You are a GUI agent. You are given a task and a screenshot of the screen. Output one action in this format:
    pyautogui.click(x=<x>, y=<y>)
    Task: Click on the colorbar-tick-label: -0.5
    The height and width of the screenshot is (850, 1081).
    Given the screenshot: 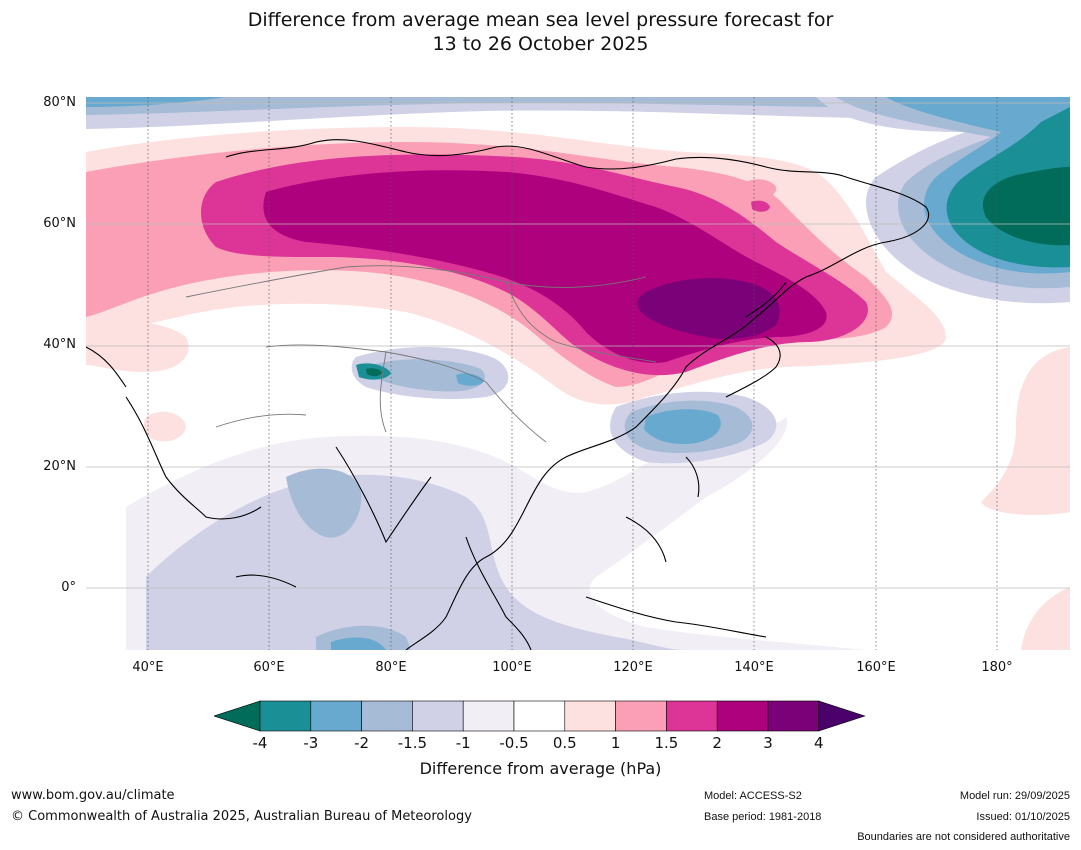 What is the action you would take?
    pyautogui.click(x=514, y=743)
    